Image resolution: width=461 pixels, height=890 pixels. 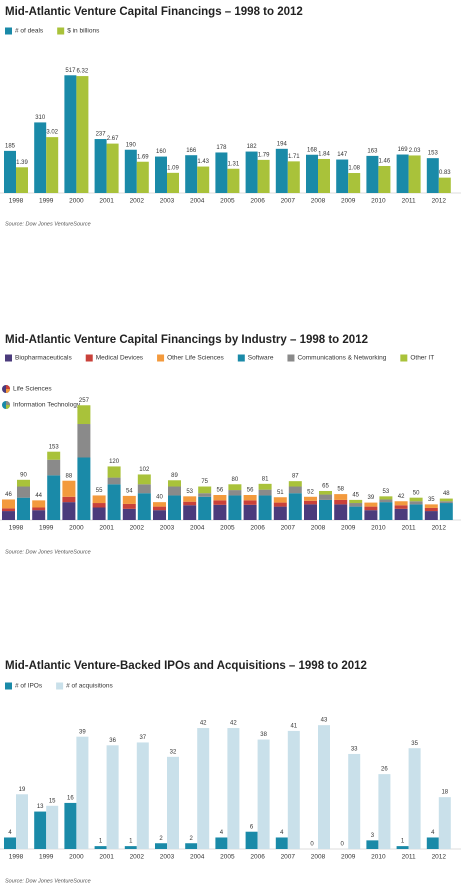 What do you see at coordinates (378, 528) in the screenshot?
I see `x-tick-label: 2010` at bounding box center [378, 528].